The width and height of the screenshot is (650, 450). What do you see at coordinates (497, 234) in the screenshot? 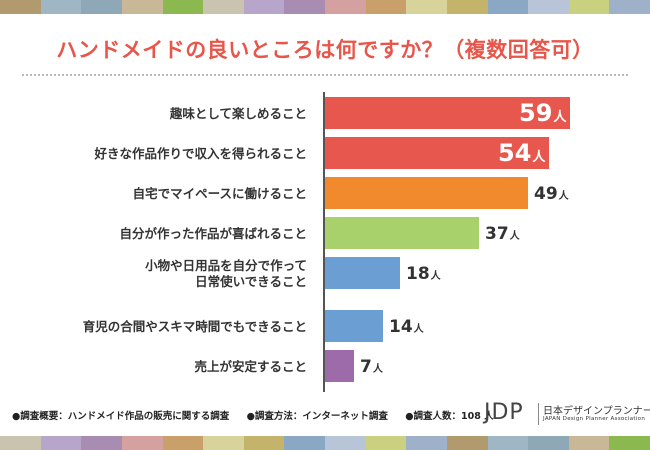
I see `value-number: 37` at bounding box center [497, 234].